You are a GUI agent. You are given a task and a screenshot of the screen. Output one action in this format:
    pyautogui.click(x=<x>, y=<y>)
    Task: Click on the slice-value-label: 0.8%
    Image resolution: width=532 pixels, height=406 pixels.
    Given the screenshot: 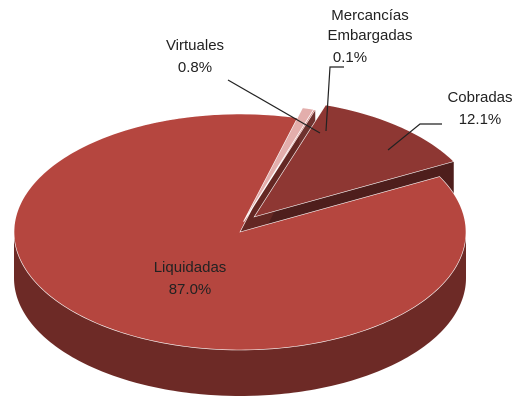 What is the action you would take?
    pyautogui.click(x=195, y=67)
    